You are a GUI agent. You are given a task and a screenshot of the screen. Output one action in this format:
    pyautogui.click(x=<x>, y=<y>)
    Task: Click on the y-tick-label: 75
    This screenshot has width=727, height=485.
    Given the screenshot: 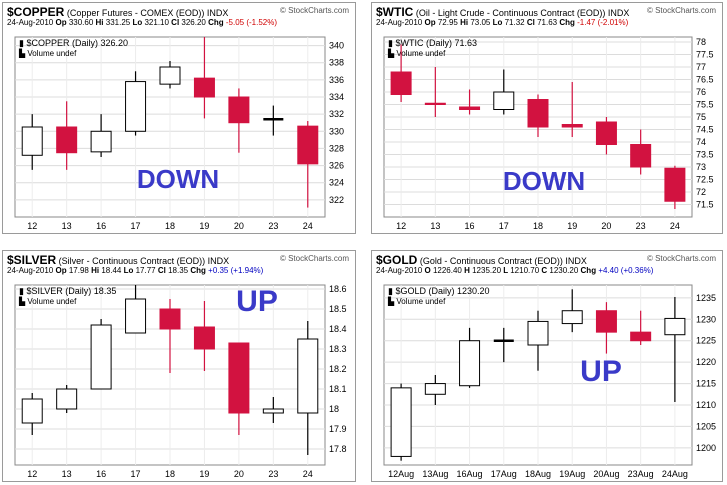 What is the action you would take?
    pyautogui.click(x=701, y=117)
    